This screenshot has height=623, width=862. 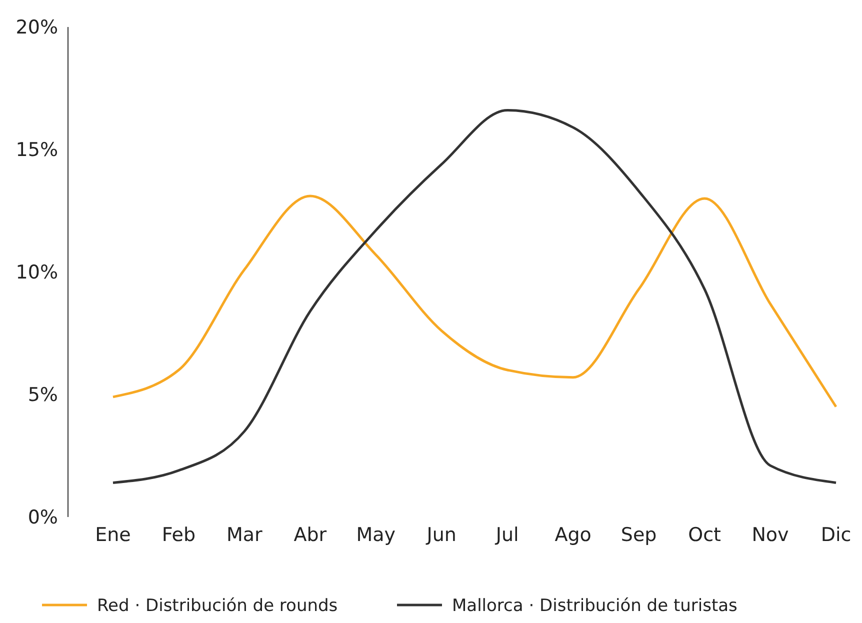 I want to click on x-tick-label: Jun, so click(x=441, y=535).